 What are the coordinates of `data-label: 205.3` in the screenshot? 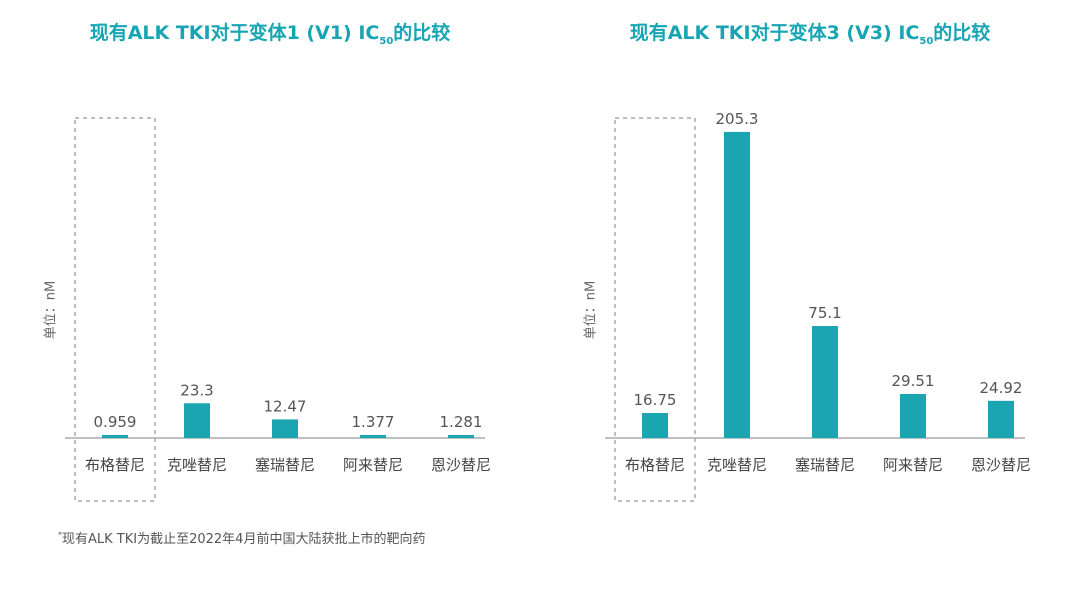 It's located at (737, 119).